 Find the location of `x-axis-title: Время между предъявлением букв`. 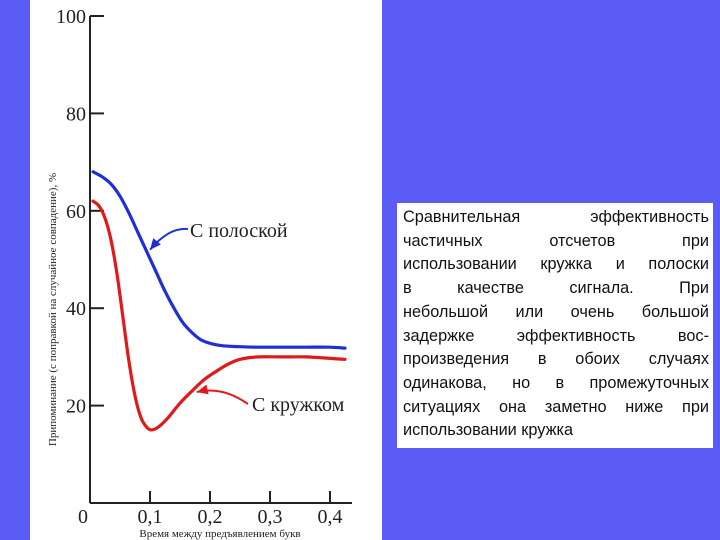

x-axis-title: Время между предъявлением букв is located at coordinates (219, 534).